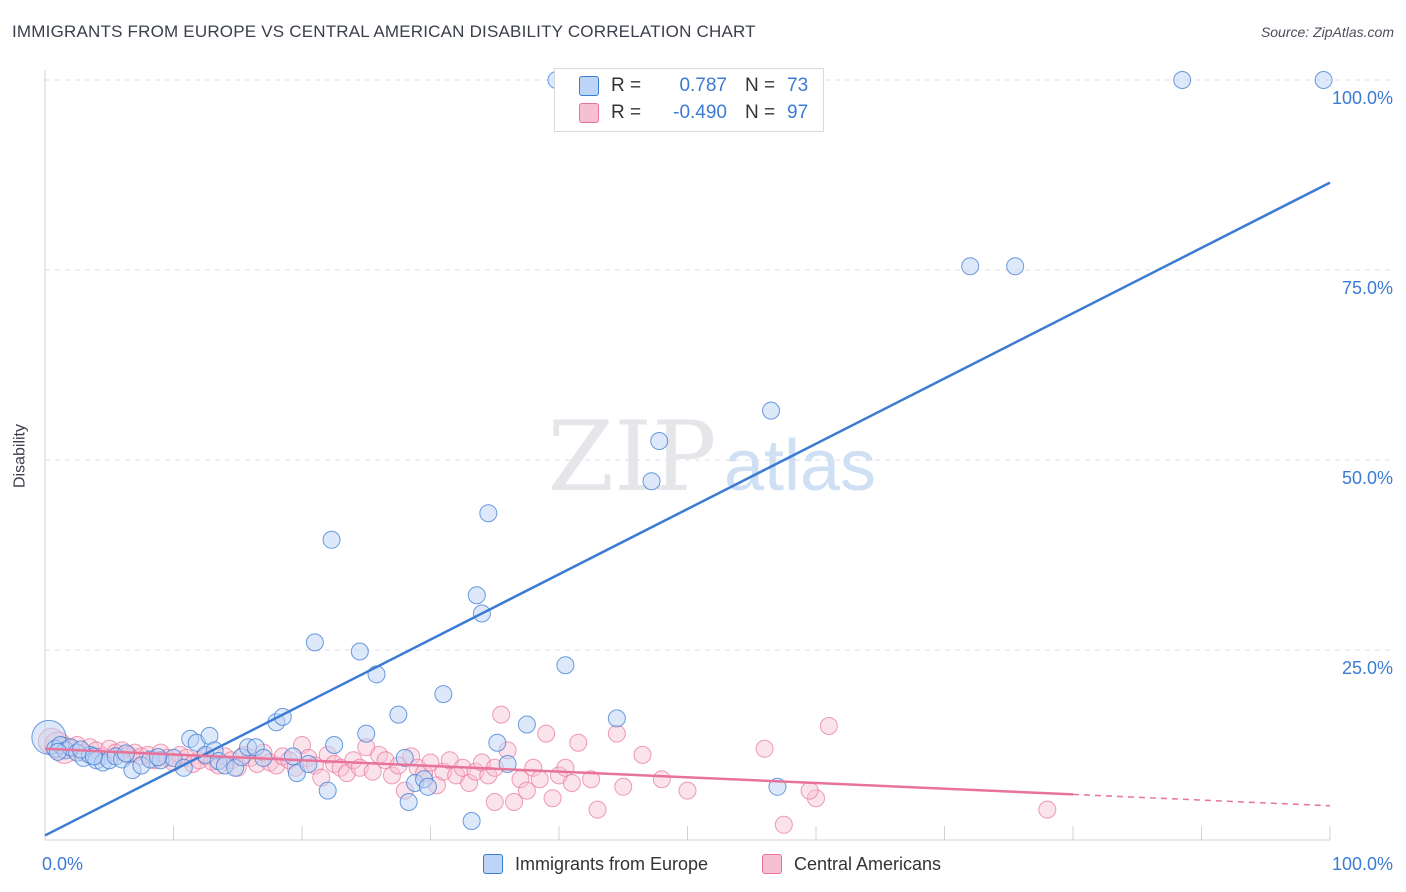  I want to click on source-label: Source: ZipAtlas.com, so click(1327, 32).